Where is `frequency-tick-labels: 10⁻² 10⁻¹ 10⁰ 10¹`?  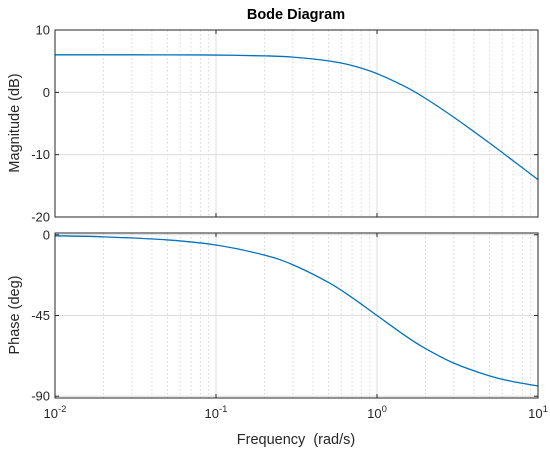
frequency-tick-labels: 10⁻² 10⁻¹ 10⁰ 10¹ is located at coordinates (296, 412).